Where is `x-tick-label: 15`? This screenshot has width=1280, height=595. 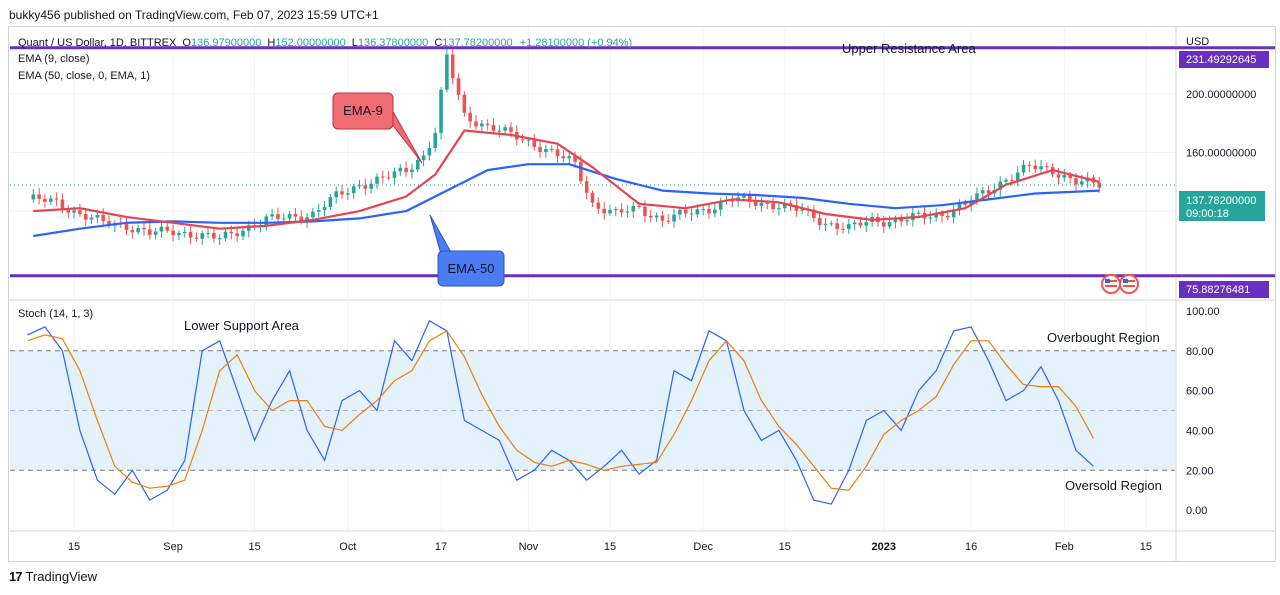
x-tick-label: 15 is located at coordinates (74, 547).